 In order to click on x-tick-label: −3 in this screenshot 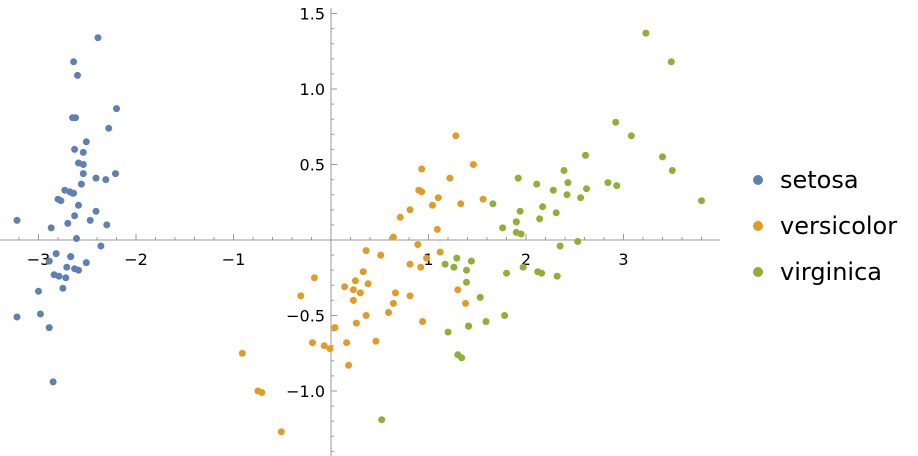, I will do `click(39, 259)`.